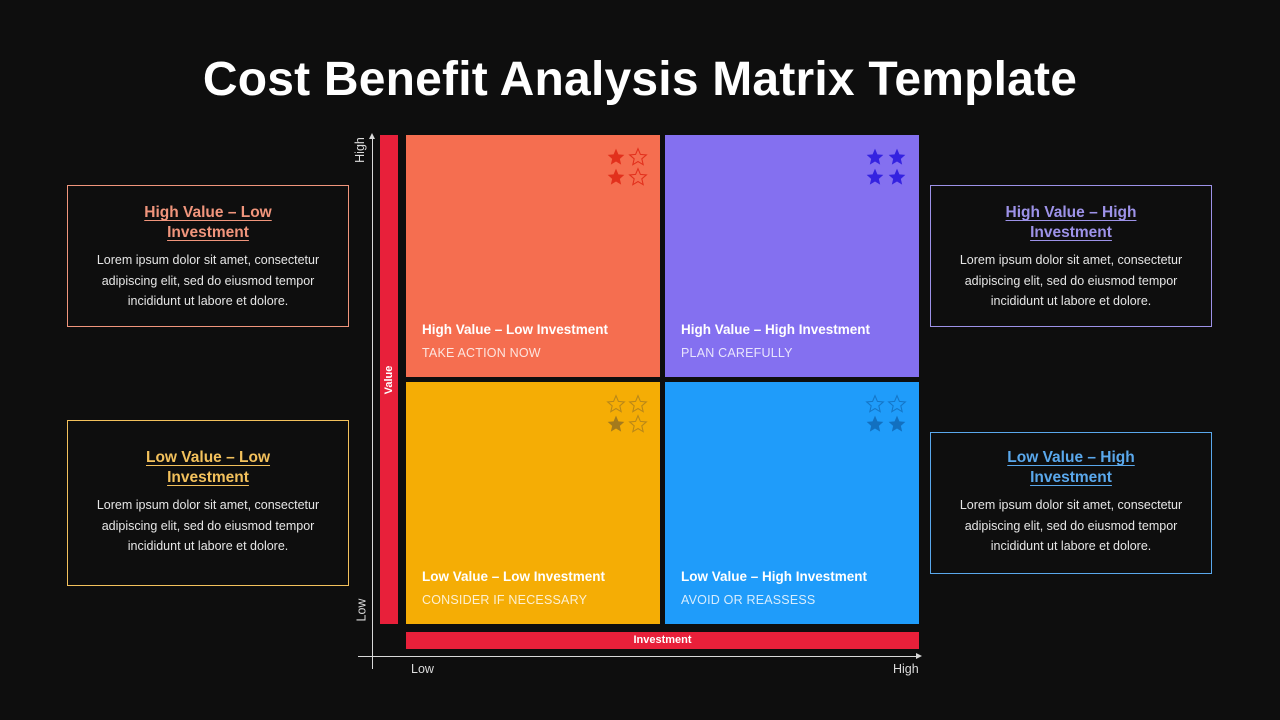 The image size is (1280, 720). I want to click on quadrant-title: Low Value – Low Investment, so click(514, 576).